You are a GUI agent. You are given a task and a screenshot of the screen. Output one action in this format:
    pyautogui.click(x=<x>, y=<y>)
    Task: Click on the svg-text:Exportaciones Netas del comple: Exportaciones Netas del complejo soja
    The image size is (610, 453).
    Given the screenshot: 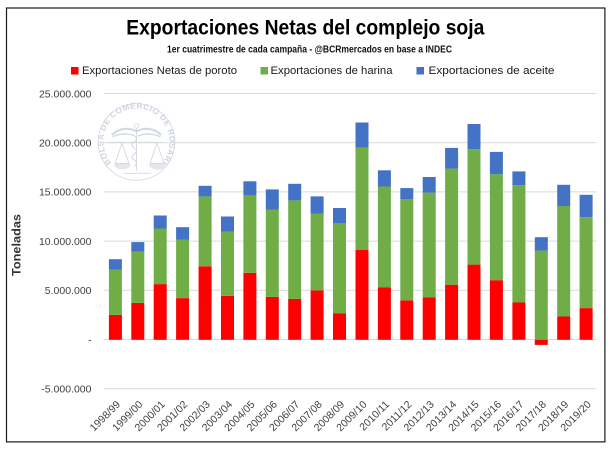 What is the action you would take?
    pyautogui.click(x=305, y=28)
    